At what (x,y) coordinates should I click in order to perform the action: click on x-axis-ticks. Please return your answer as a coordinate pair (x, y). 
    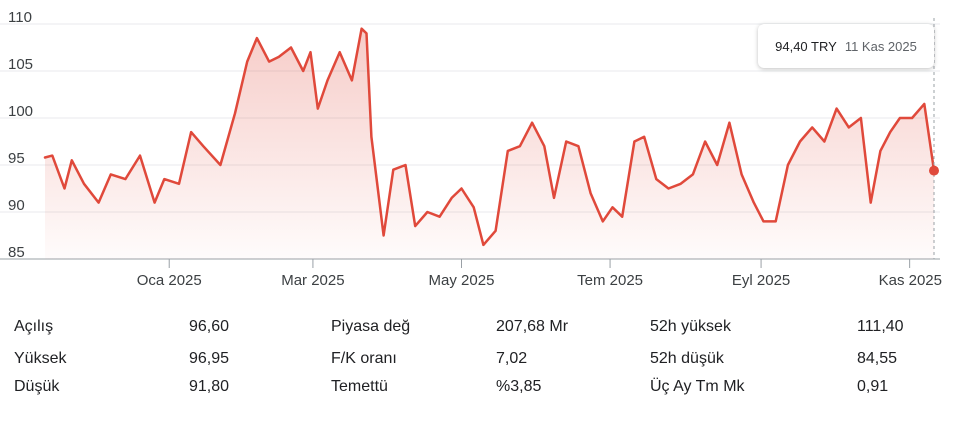
    Looking at the image, I should click on (539, 263).